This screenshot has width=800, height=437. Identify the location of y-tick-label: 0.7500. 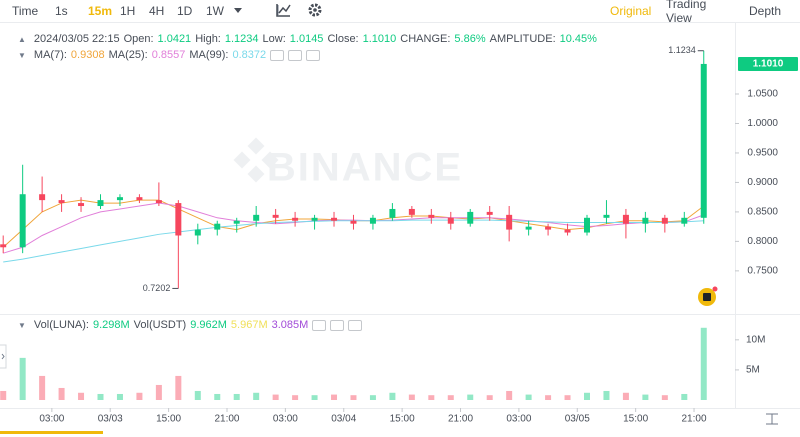
(762, 271).